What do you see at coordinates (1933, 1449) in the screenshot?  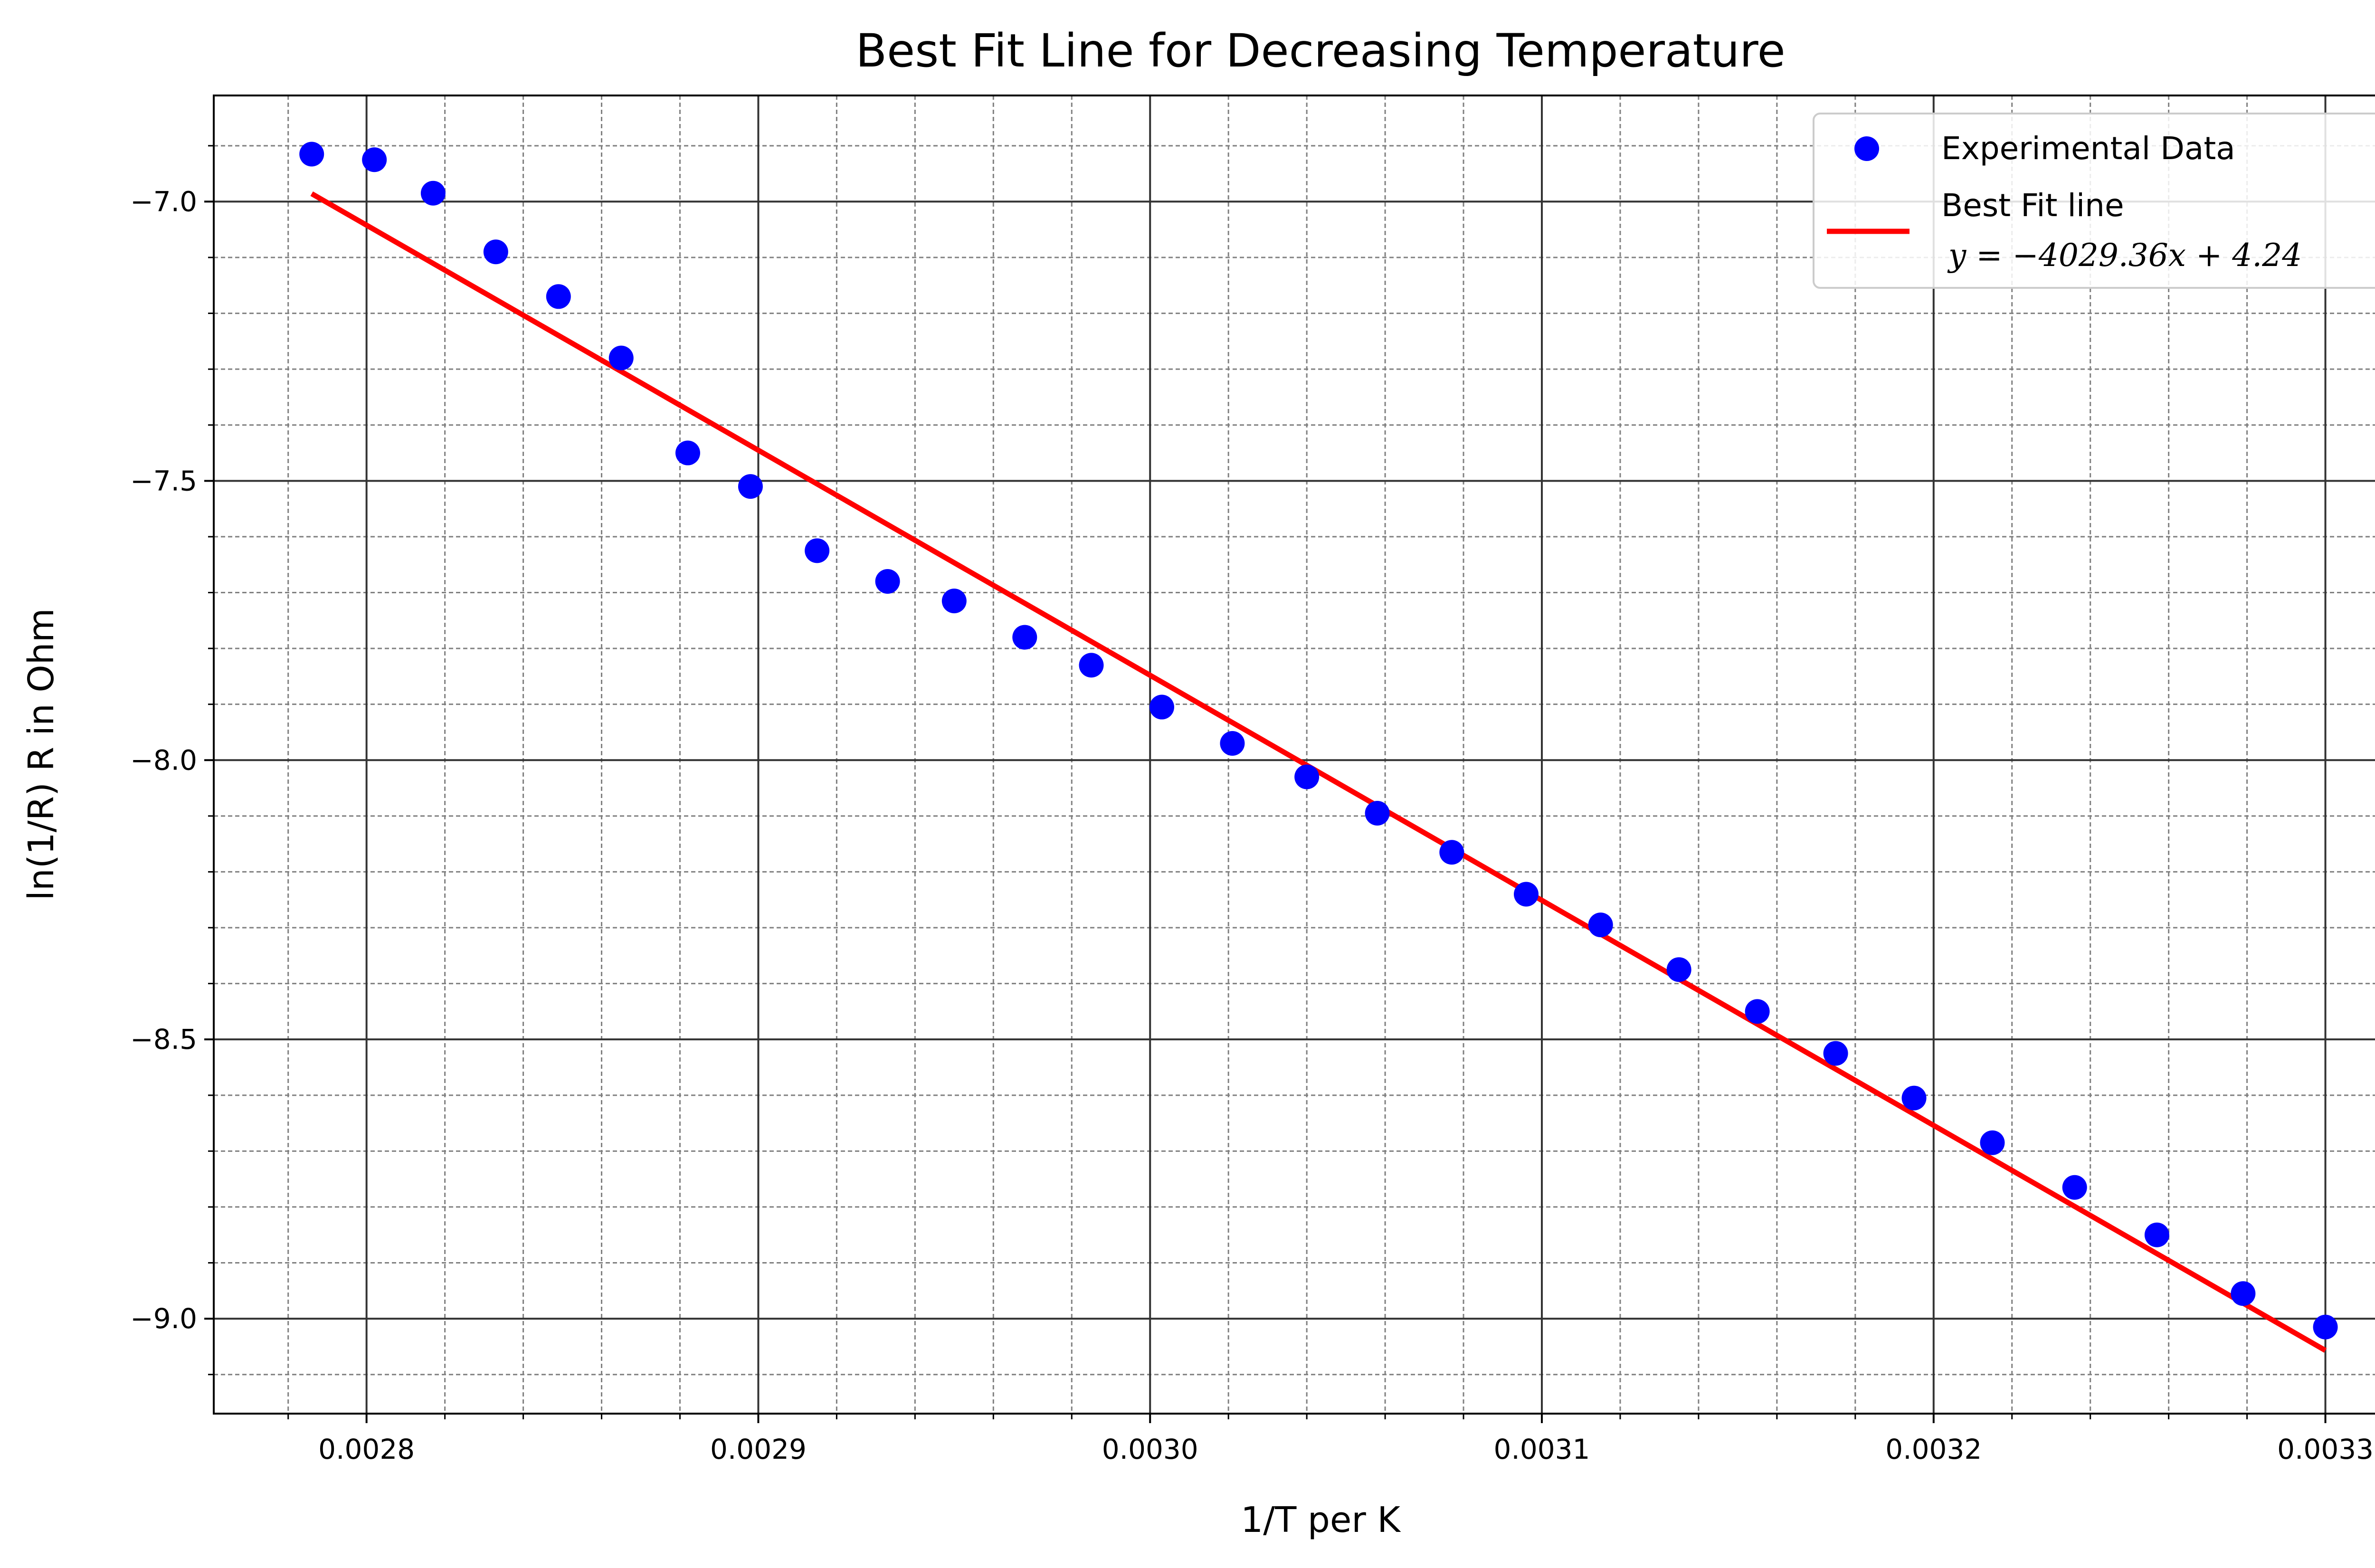 I see `x-tick-label: 0.0032` at bounding box center [1933, 1449].